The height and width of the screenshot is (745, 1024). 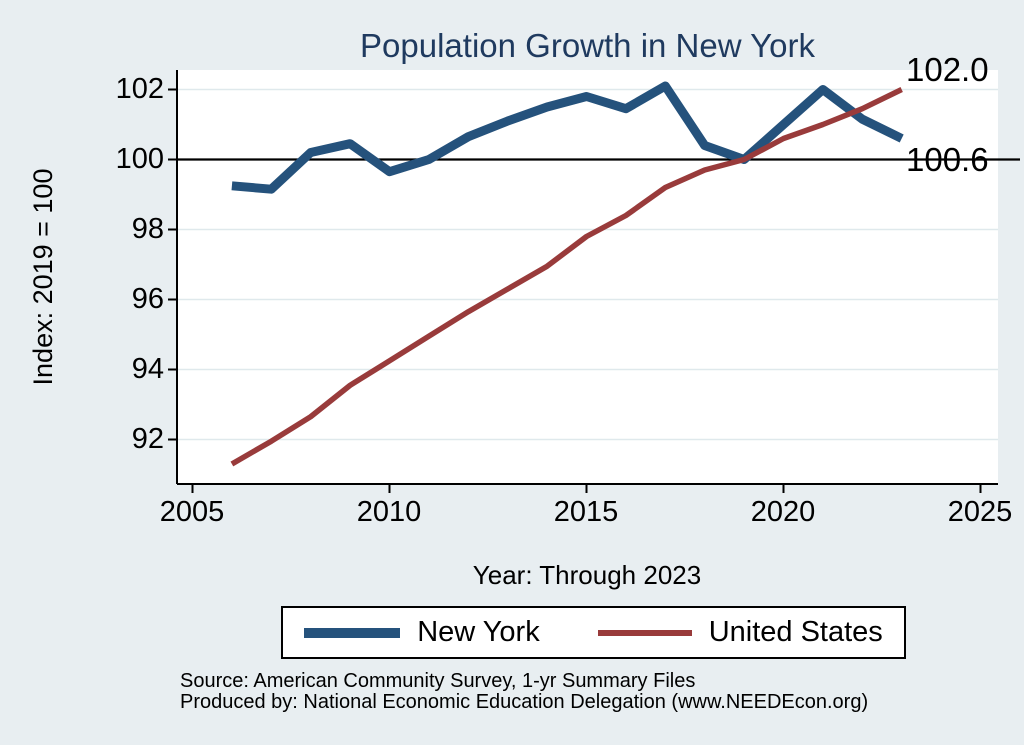 I want to click on legend-swatch-united-states, so click(x=644, y=632).